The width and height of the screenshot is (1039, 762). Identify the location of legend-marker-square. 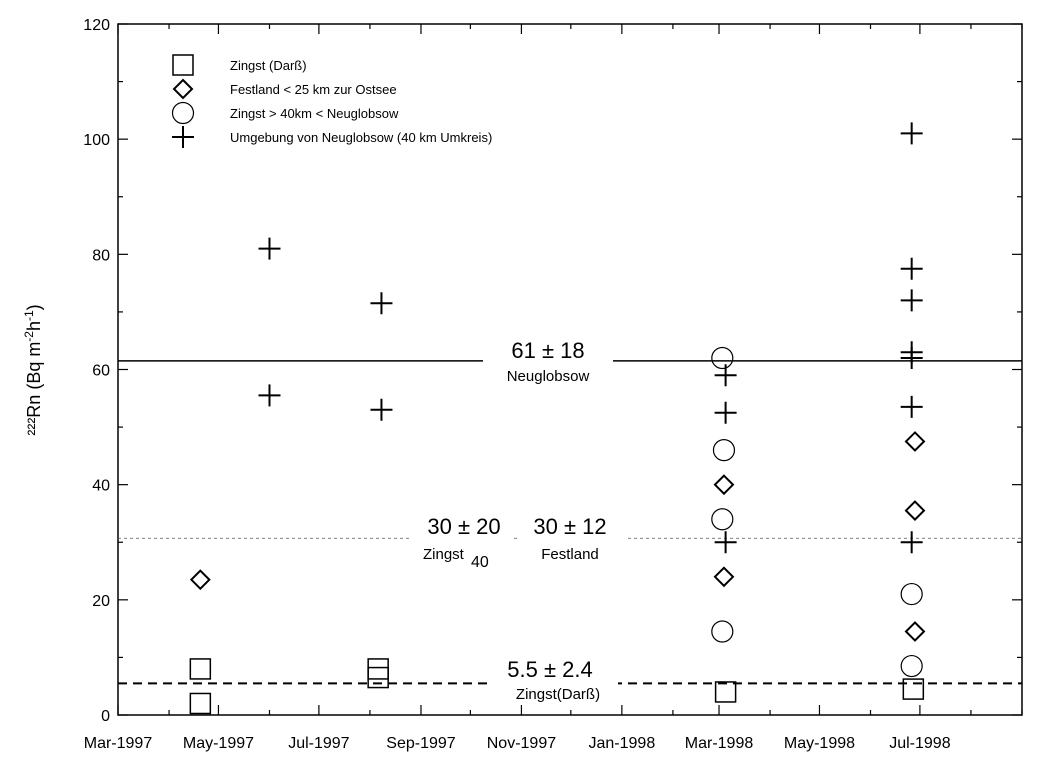
(183, 65).